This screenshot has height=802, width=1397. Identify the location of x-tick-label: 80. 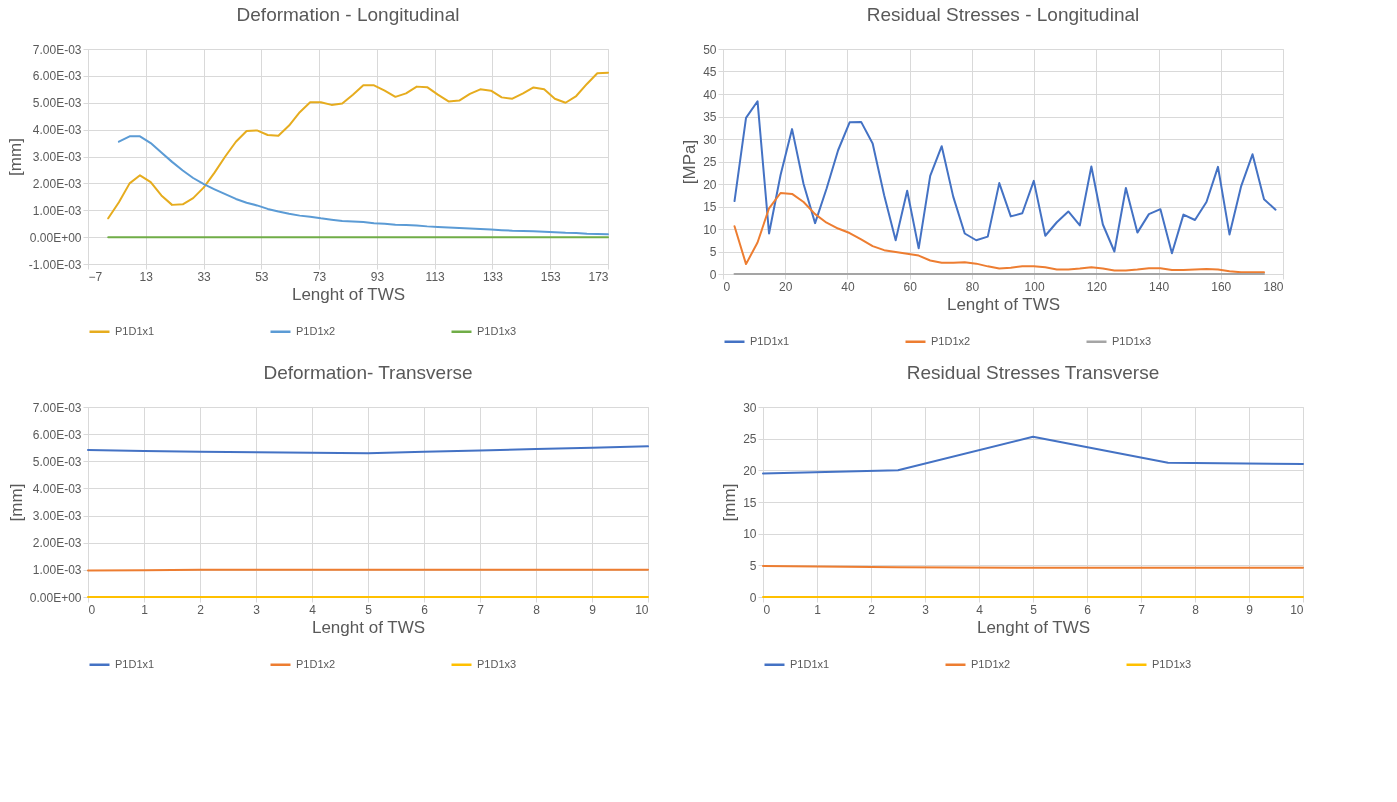
(972, 286).